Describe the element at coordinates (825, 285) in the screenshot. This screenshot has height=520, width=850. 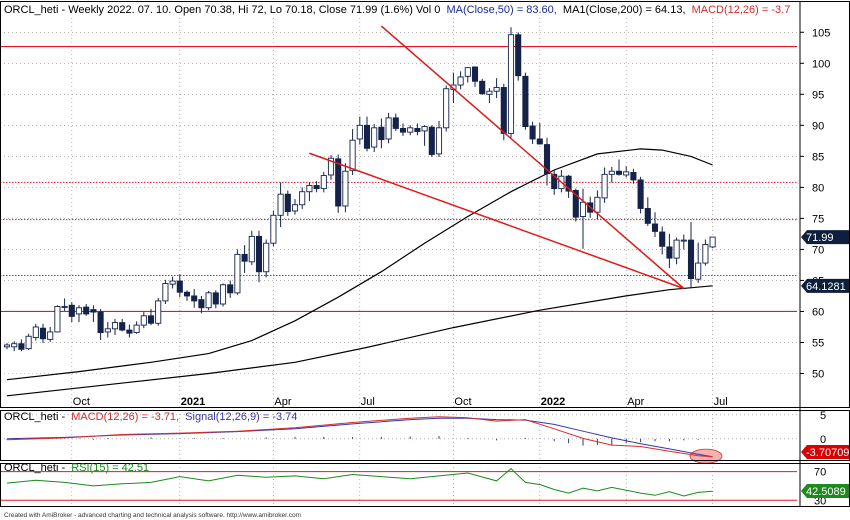
I see `ma200-value-badge` at that location.